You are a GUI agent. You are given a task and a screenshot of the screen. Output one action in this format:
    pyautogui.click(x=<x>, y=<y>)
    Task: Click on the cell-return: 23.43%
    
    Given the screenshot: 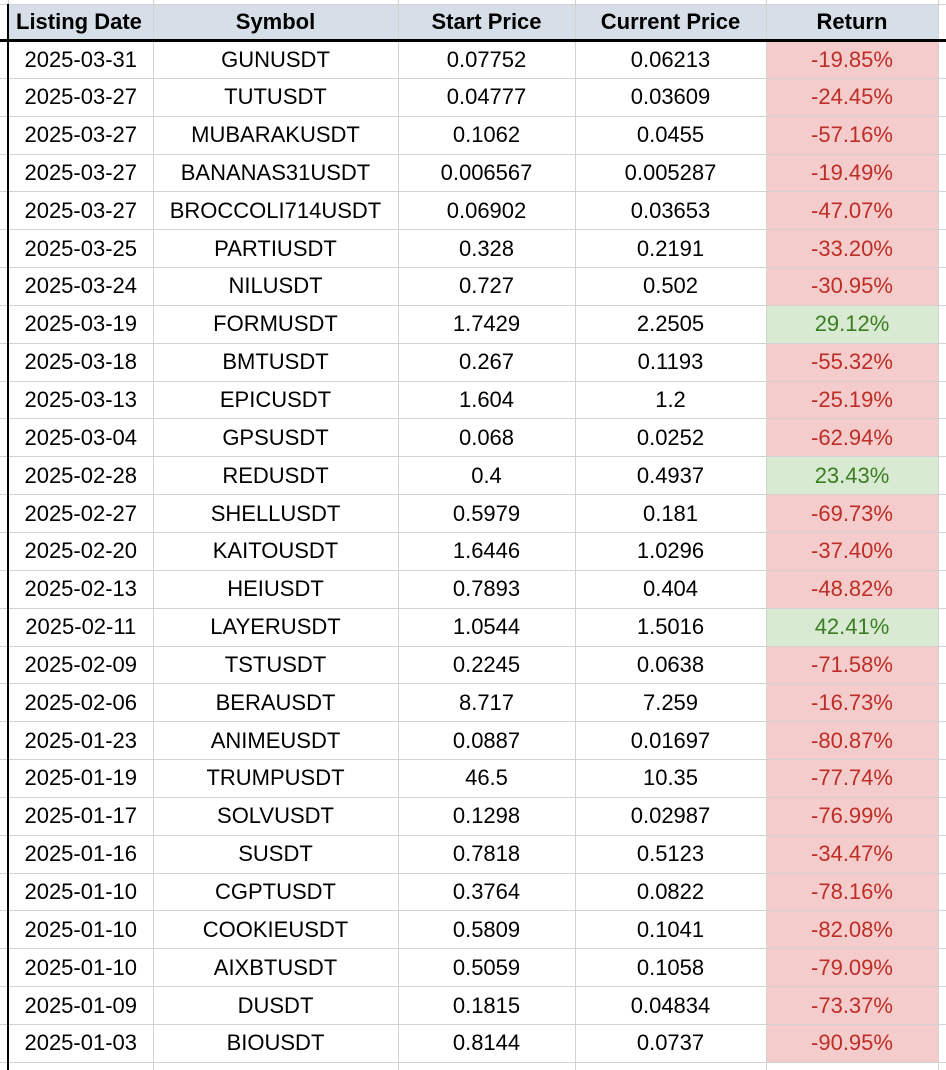 What is the action you would take?
    pyautogui.click(x=852, y=476)
    